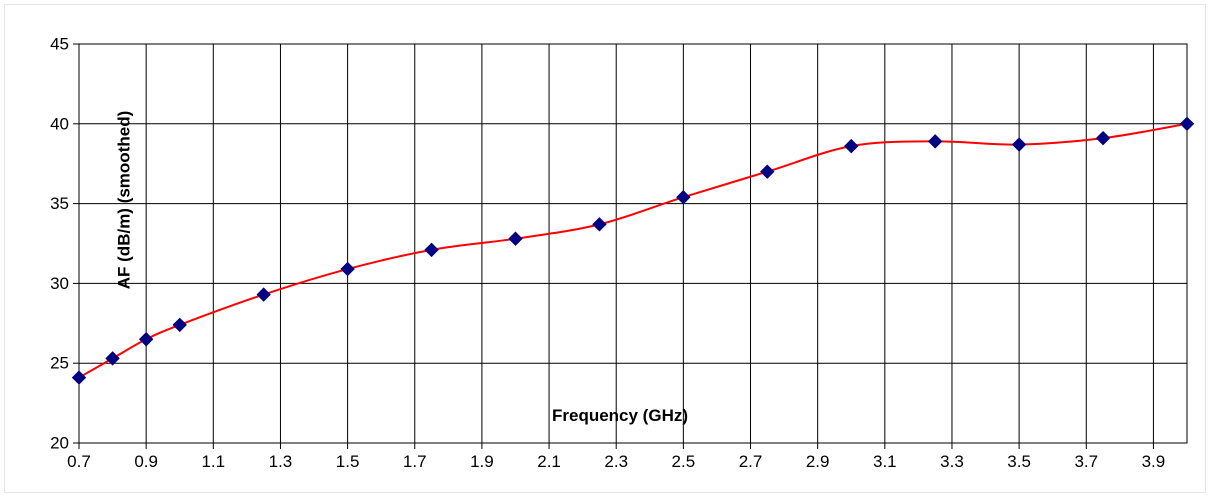 The height and width of the screenshot is (499, 1212). I want to click on x-tick-label: 3.7, so click(1086, 461).